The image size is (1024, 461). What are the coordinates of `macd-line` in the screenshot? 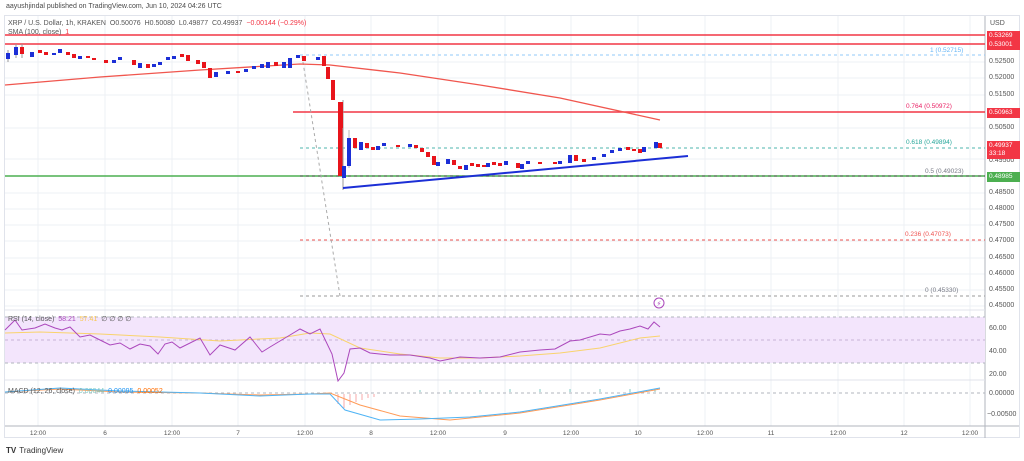 It's located at (332, 404).